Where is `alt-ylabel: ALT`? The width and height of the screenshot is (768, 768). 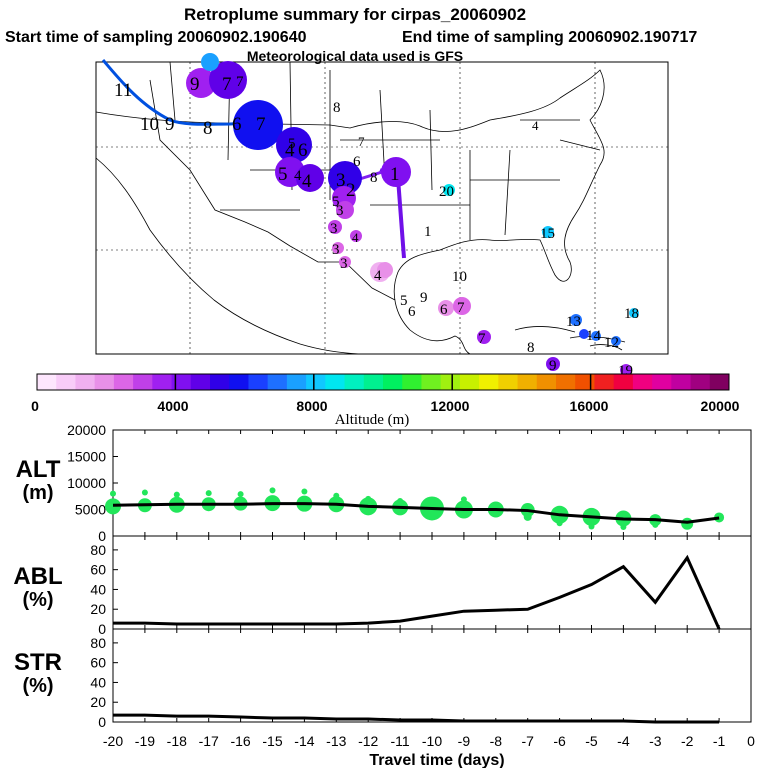 alt-ylabel: ALT is located at coordinates (38, 469).